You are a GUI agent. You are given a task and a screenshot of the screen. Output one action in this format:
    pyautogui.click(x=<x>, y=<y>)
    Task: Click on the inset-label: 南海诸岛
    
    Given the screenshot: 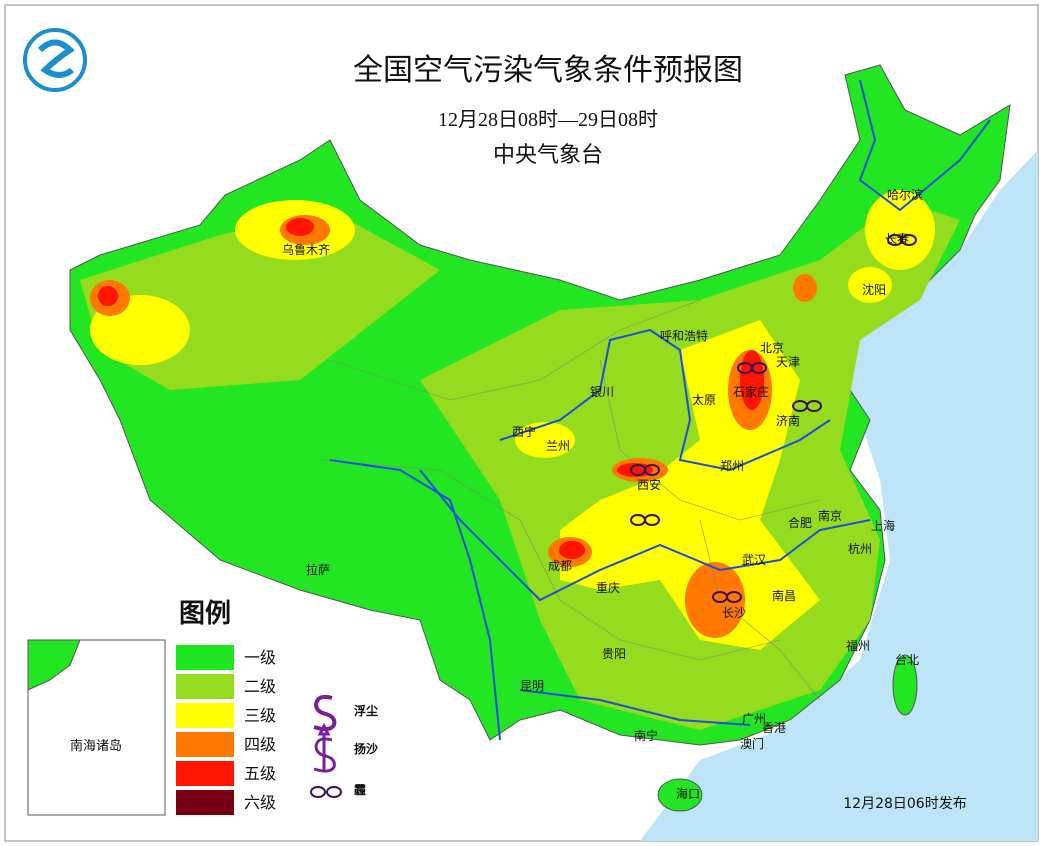 What is the action you would take?
    pyautogui.click(x=96, y=746)
    